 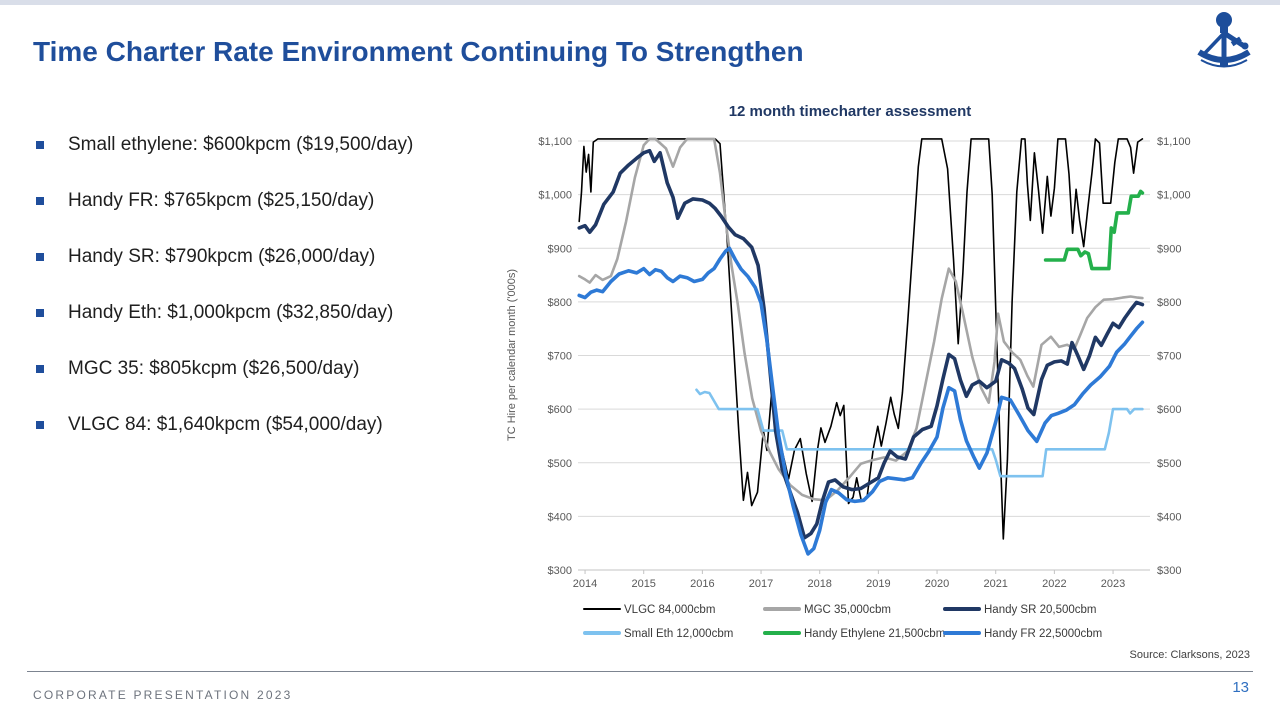 What do you see at coordinates (761, 584) in the screenshot?
I see `x-tick-label: 2017` at bounding box center [761, 584].